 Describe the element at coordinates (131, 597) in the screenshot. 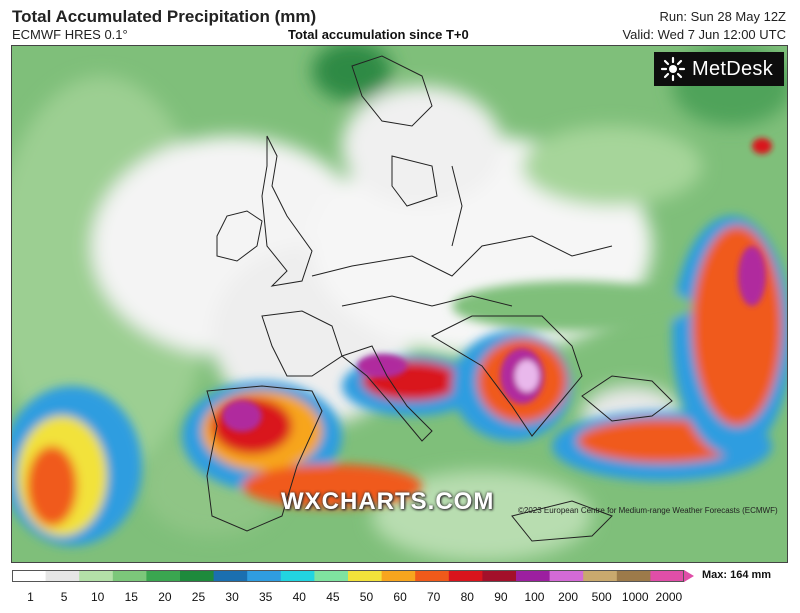

I see `colorbar-tick-label: 15` at that location.